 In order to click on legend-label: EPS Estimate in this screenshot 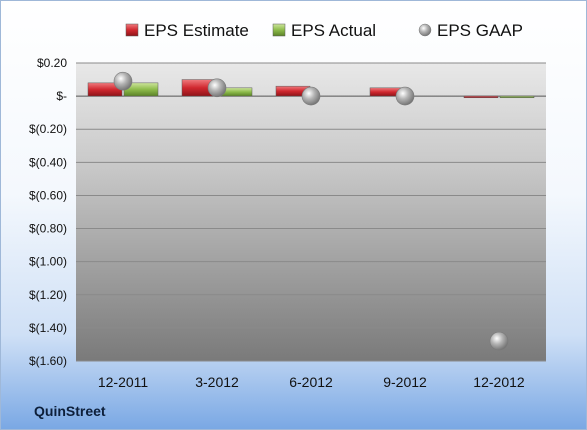, I will do `click(196, 30)`.